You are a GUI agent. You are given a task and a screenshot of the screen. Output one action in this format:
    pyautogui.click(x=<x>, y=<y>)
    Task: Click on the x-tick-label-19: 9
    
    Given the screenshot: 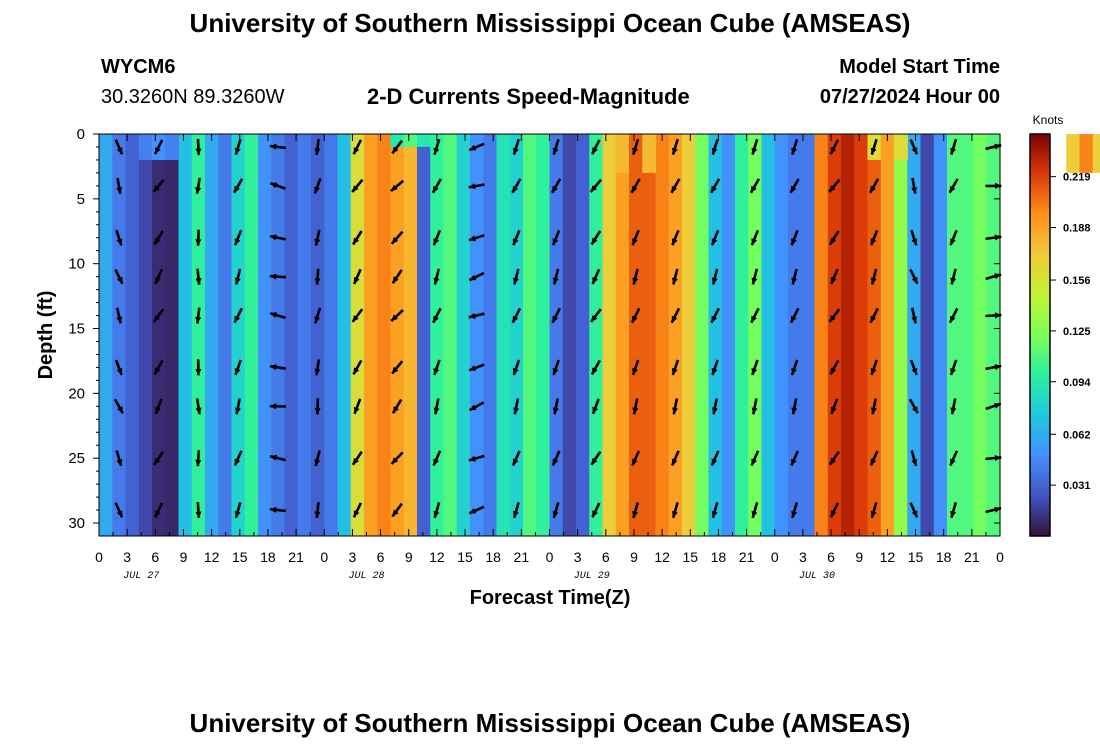 What is the action you would take?
    pyautogui.click(x=634, y=557)
    